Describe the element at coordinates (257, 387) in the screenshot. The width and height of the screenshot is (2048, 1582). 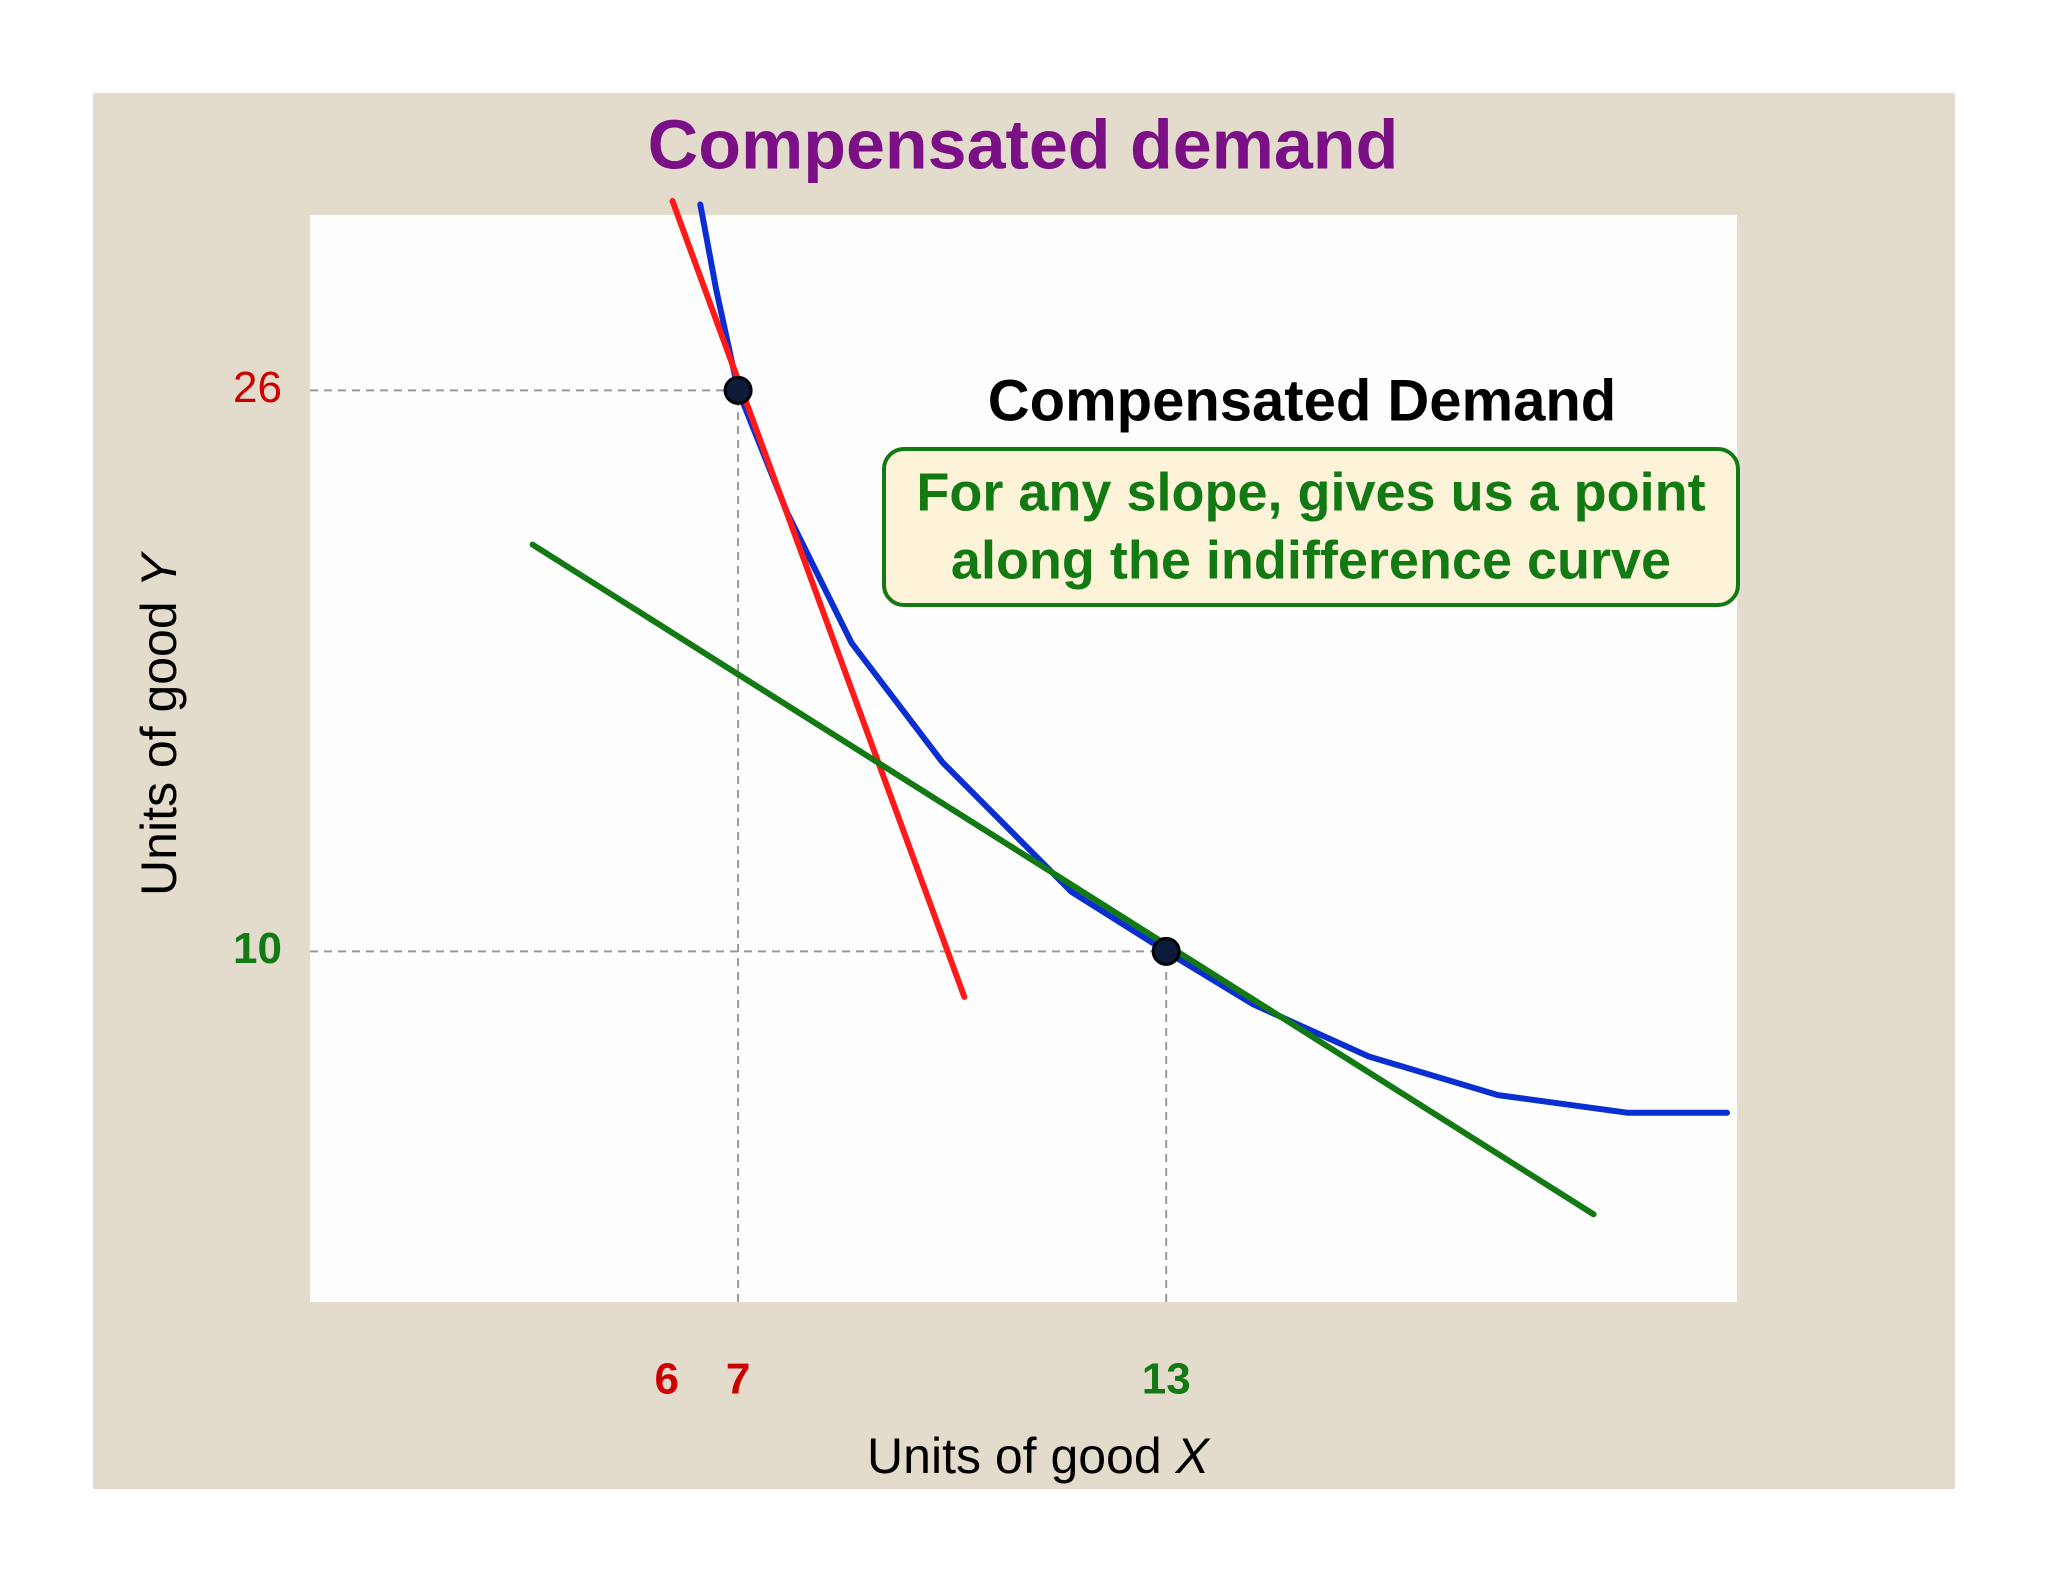
I see `y-tick-label: 26` at that location.